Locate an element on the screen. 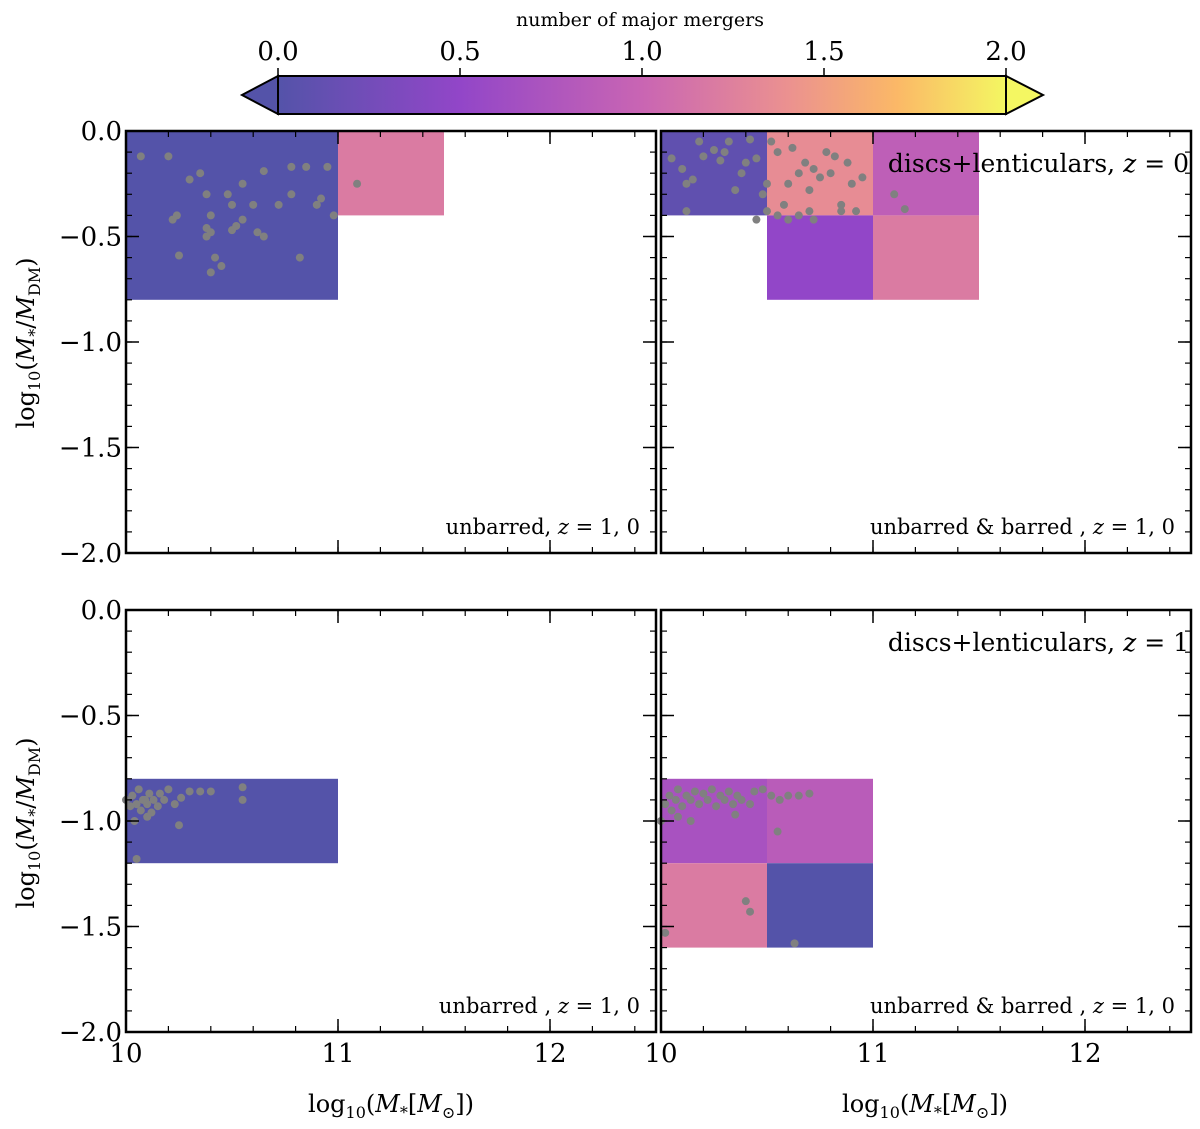 The width and height of the screenshot is (1200, 1129). y-axis-label-bottom: log10(M*/MDM) is located at coordinates (28, 822).